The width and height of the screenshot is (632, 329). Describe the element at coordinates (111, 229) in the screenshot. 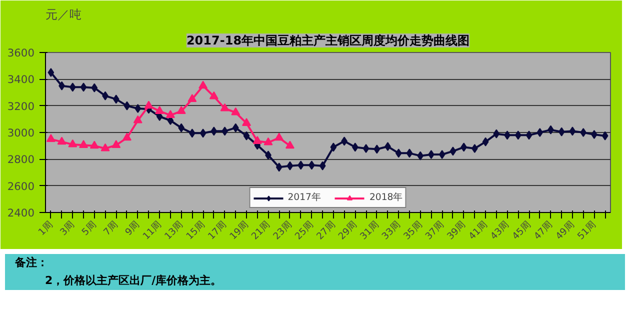

I see `x-tick-label: 7周` at that location.